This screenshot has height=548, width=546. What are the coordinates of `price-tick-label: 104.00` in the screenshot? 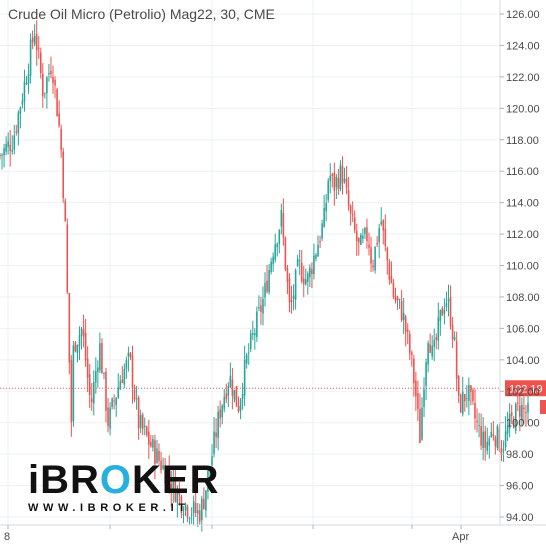 It's located at (523, 361).